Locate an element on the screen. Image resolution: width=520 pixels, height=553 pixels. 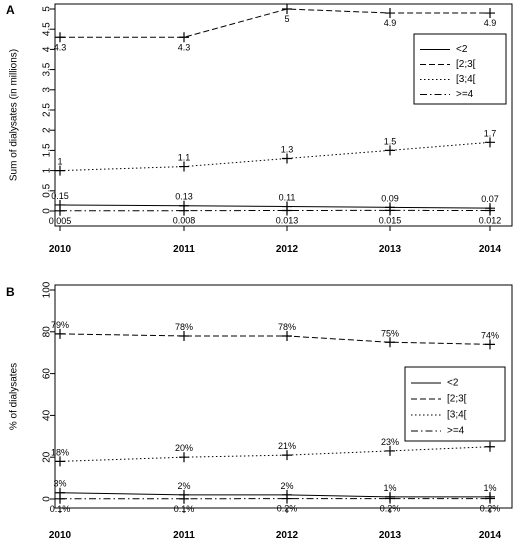
y-tick-label: 4.5 is located at coordinates (47, 29).